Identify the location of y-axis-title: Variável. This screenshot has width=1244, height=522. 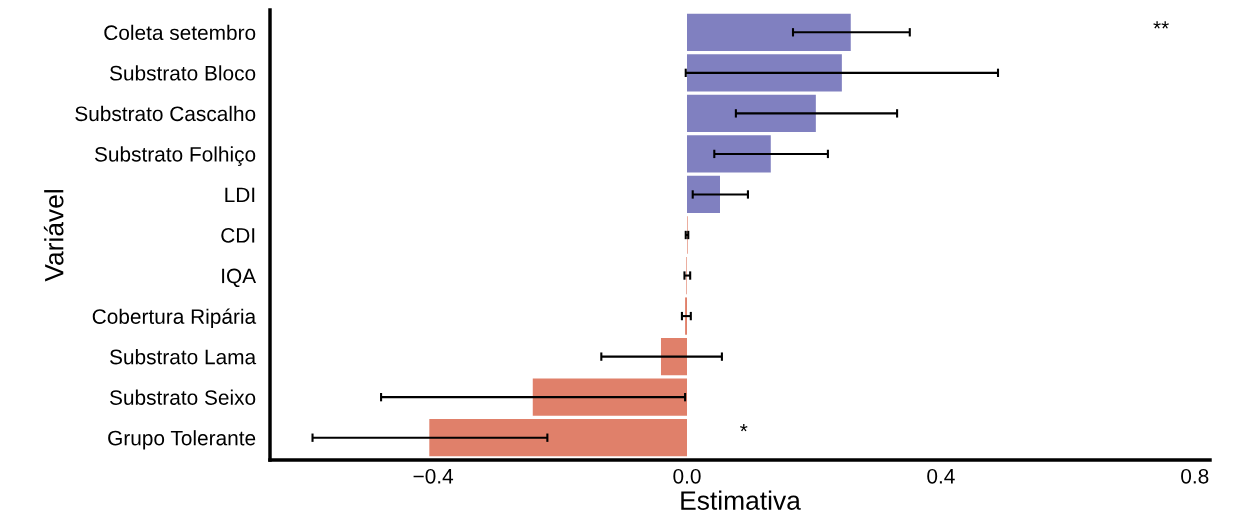
(53, 236).